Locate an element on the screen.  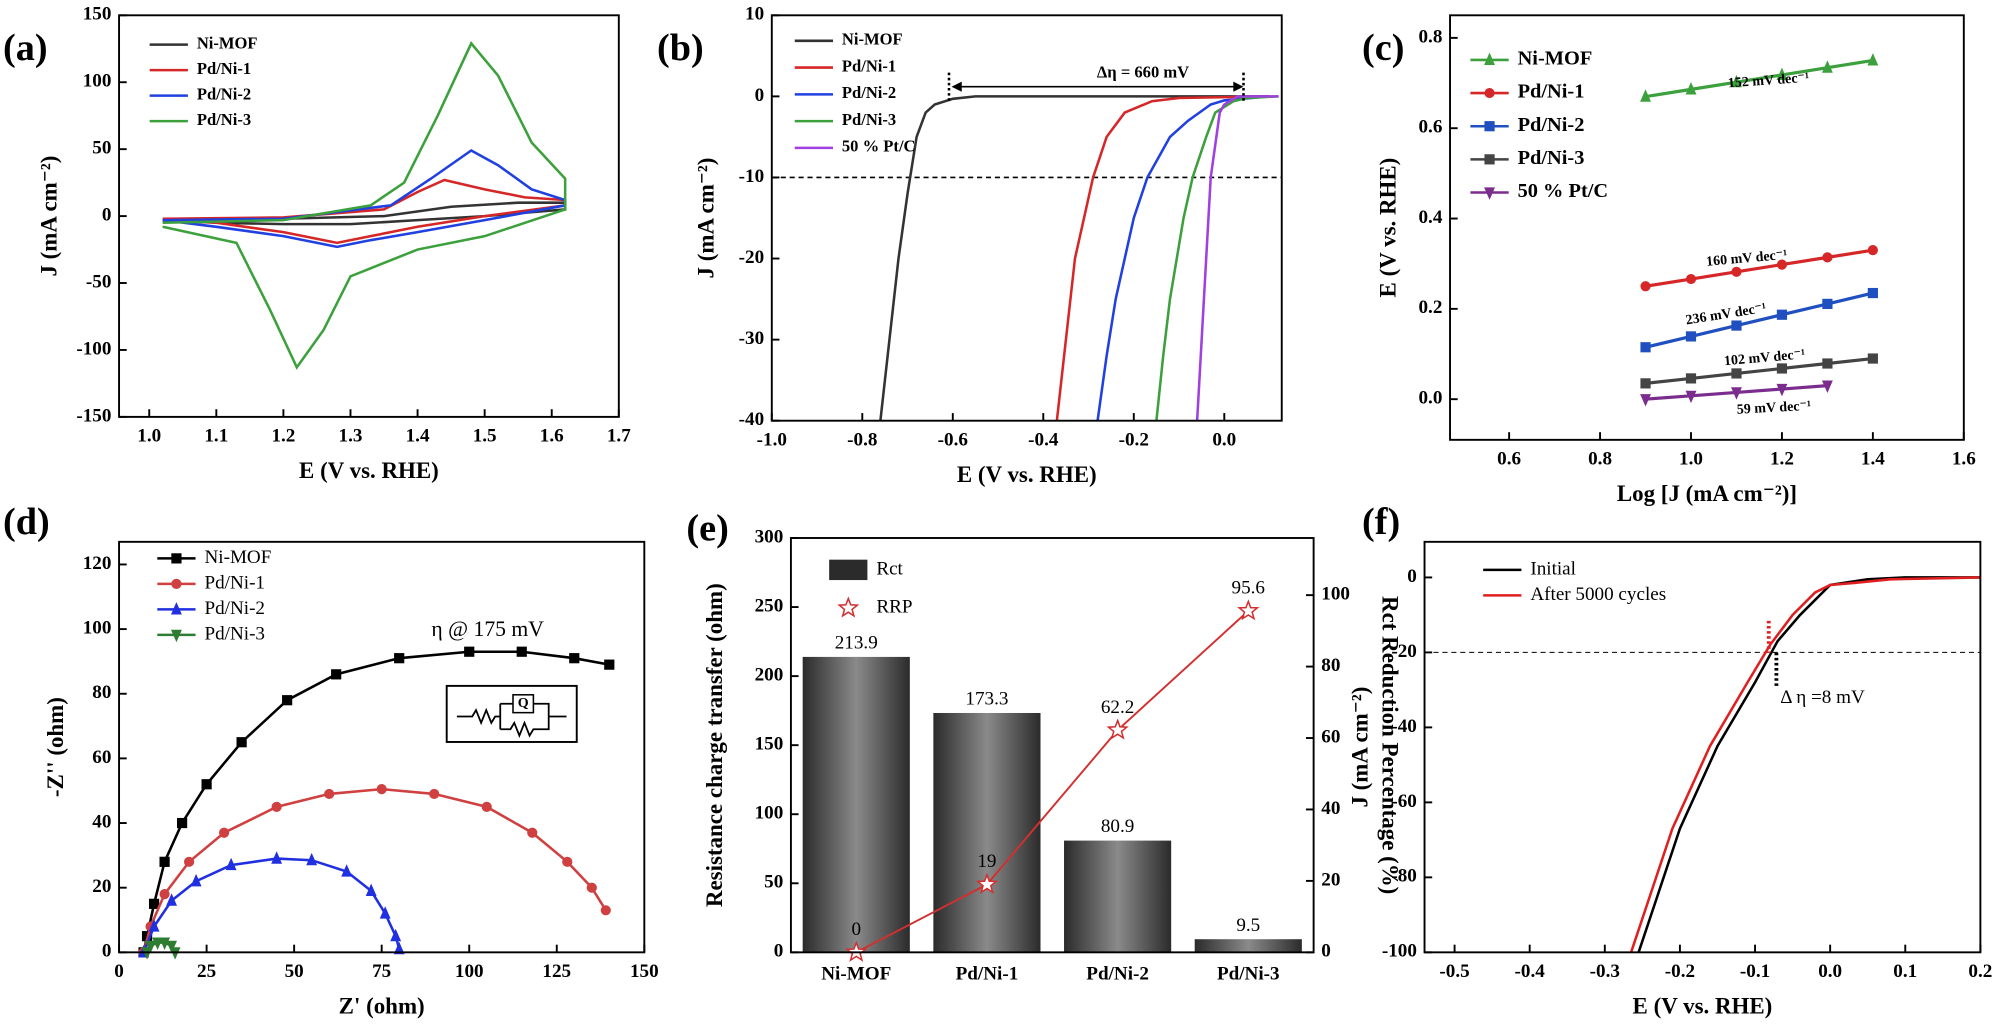
x-tick-label: 1.2 is located at coordinates (1782, 459).